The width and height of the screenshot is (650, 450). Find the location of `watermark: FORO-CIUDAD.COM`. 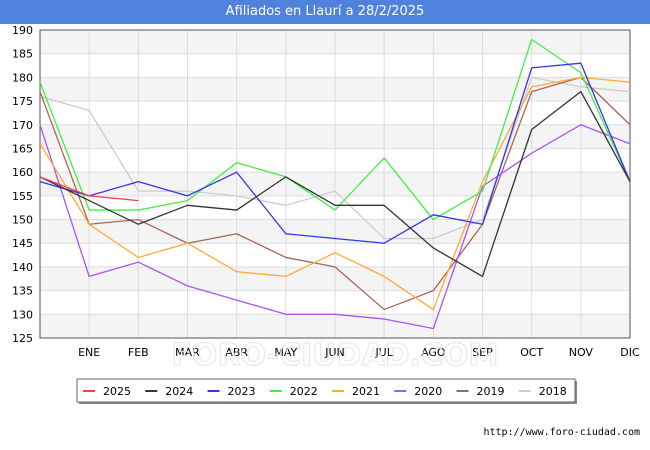

watermark: FORO-CIUDAD.COM is located at coordinates (335, 355).